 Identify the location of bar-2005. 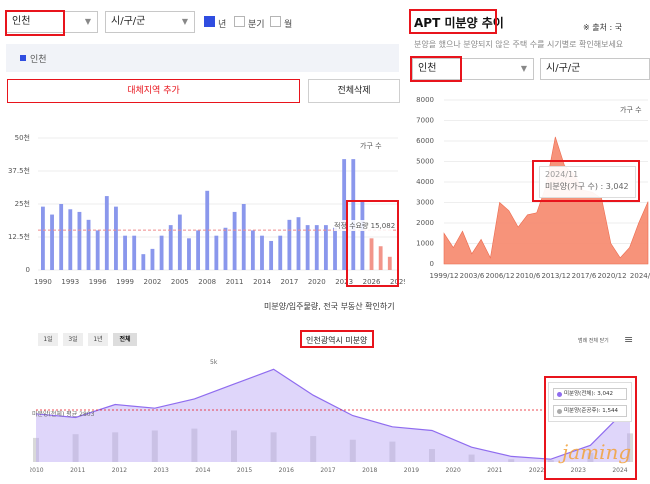
(179, 242).